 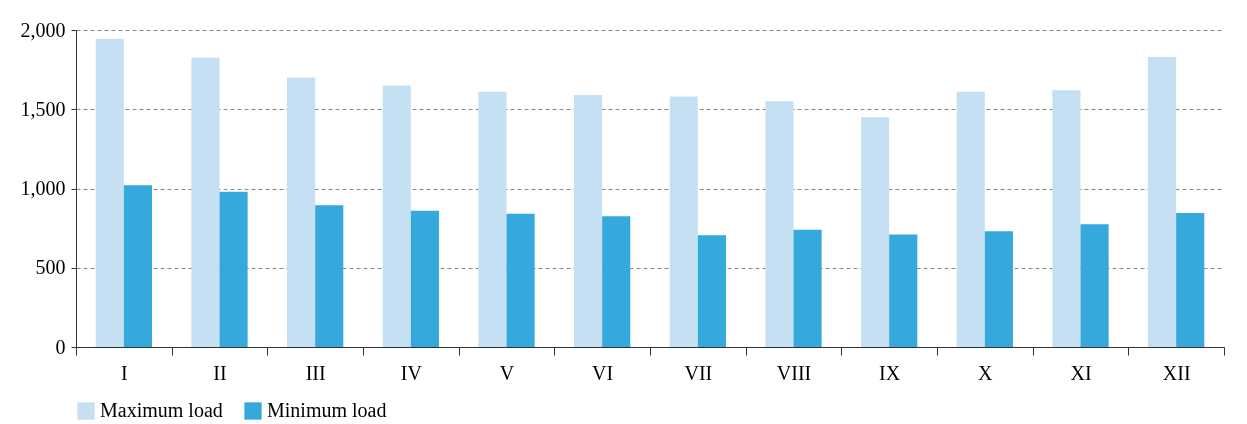 What do you see at coordinates (60, 346) in the screenshot?
I see `y-tick-label: 0` at bounding box center [60, 346].